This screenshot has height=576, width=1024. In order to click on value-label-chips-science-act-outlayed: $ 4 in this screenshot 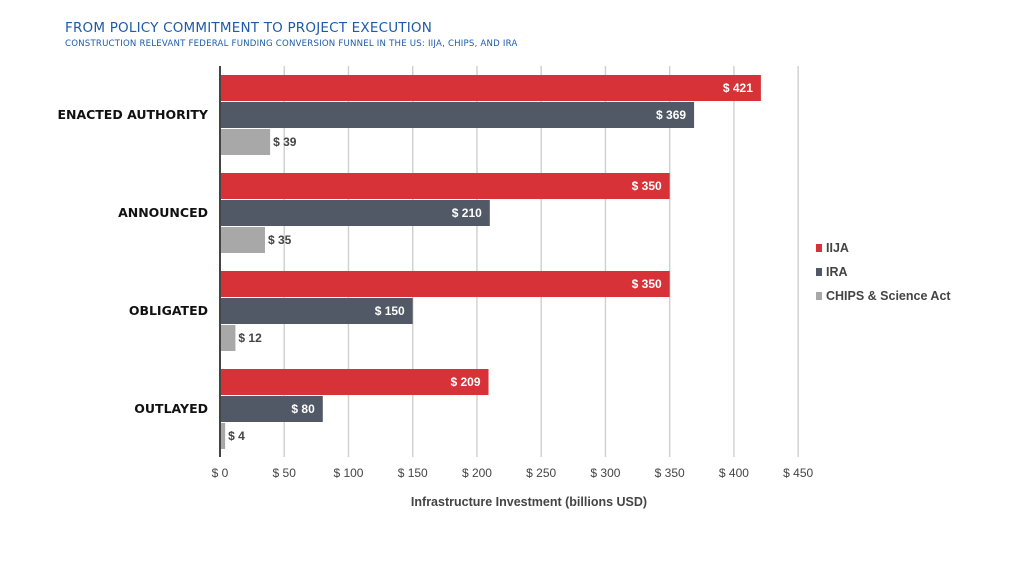, I will do `click(236, 436)`.